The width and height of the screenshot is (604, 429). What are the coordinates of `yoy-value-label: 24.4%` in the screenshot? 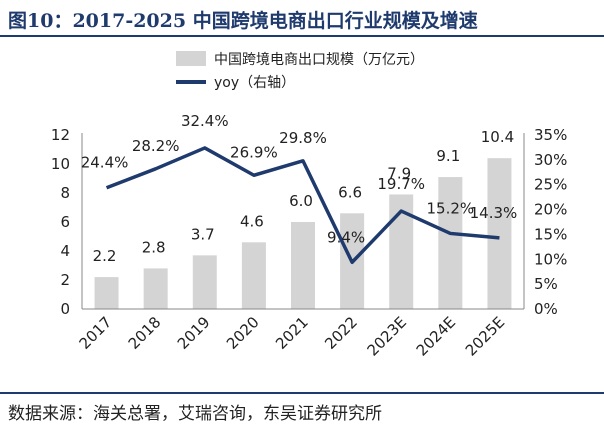 It's located at (105, 163).